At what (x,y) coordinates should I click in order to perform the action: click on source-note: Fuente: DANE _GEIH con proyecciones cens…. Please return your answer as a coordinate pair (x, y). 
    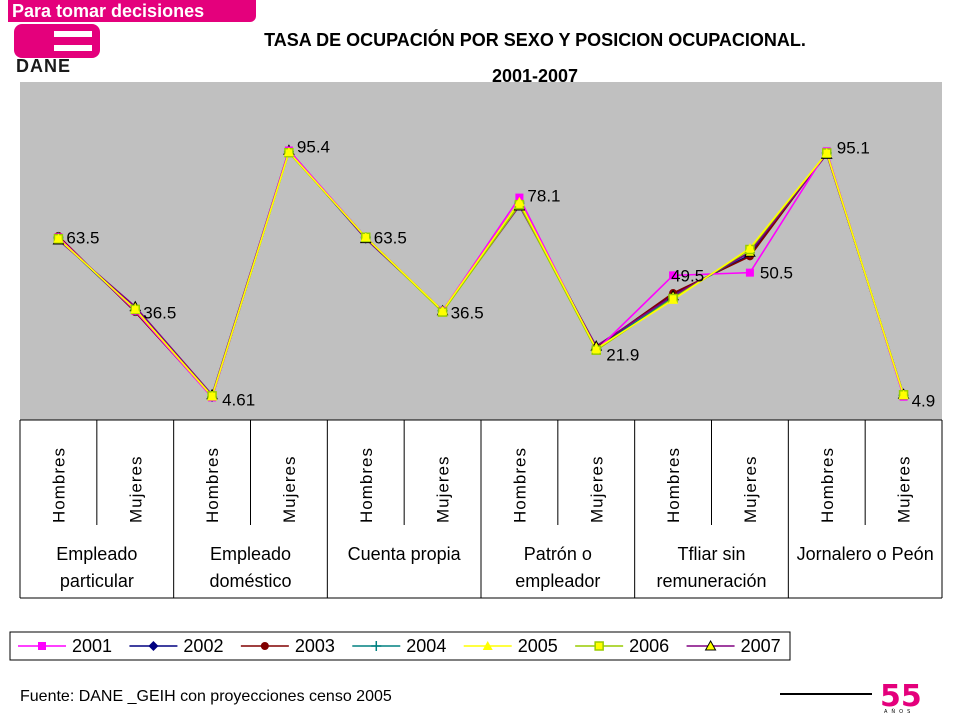
    Looking at the image, I should click on (206, 696).